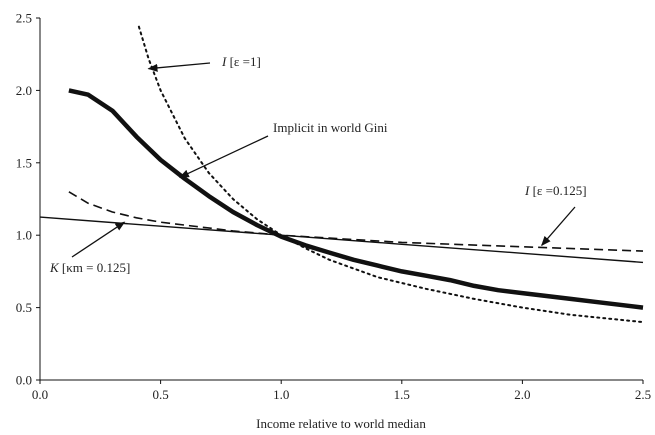 The width and height of the screenshot is (655, 435). I want to click on y-tick-label: 1.5, so click(24, 162).